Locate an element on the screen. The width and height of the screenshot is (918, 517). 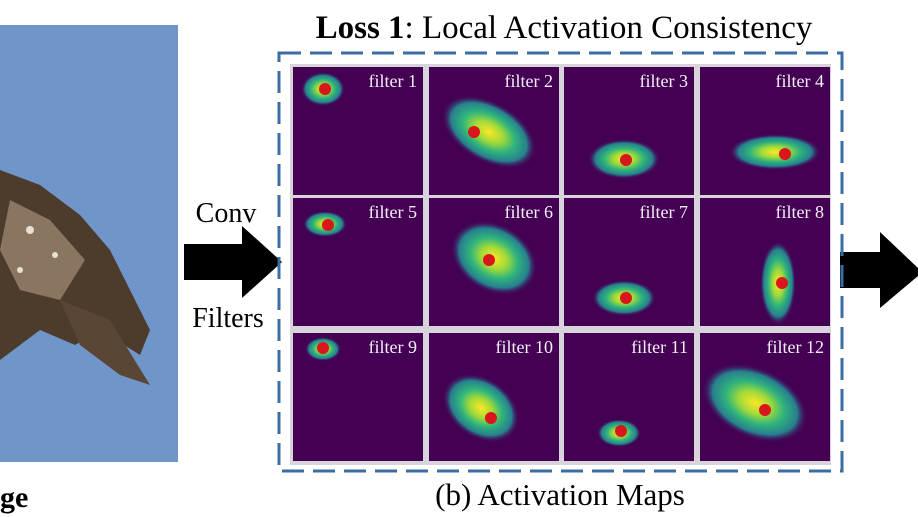
filter-label: filter 5 is located at coordinates (393, 212).